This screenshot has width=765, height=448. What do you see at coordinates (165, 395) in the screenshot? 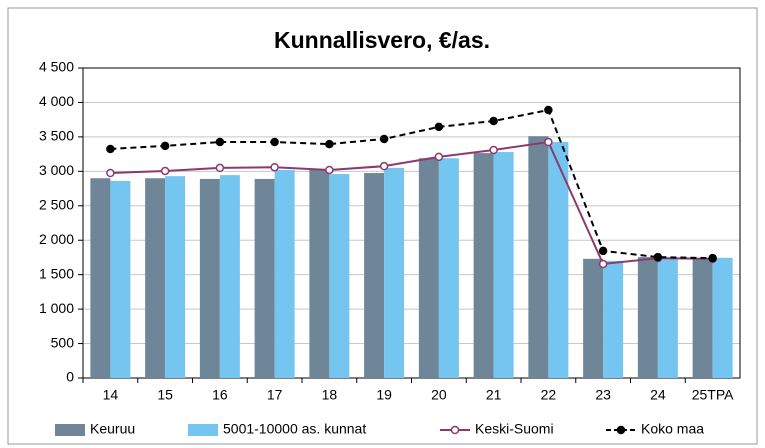
I see `x-tick-label: 15` at bounding box center [165, 395].